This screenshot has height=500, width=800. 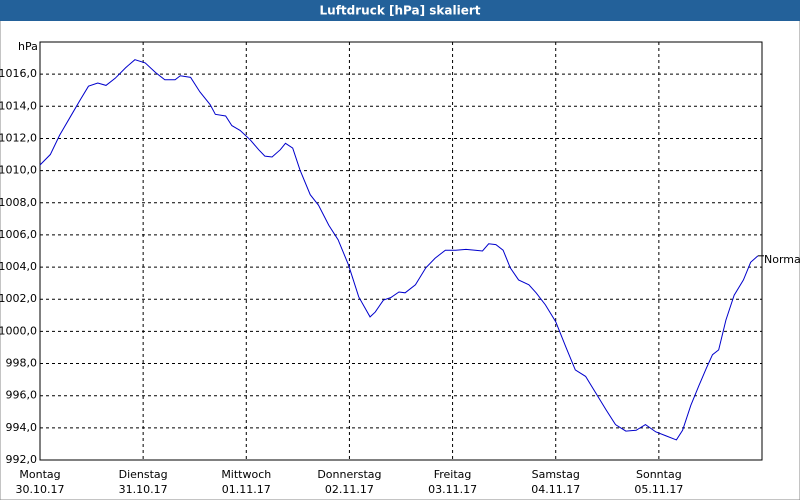 What do you see at coordinates (40, 489) in the screenshot?
I see `x-tick-sublabel: 30.10.17` at bounding box center [40, 489].